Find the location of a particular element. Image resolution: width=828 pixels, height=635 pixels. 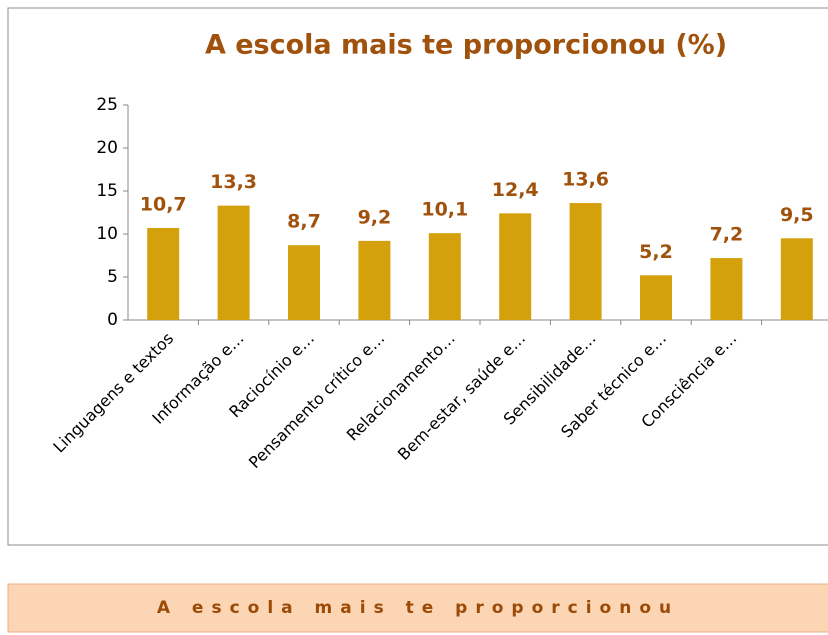

y-tick-label: 20 is located at coordinates (107, 148).